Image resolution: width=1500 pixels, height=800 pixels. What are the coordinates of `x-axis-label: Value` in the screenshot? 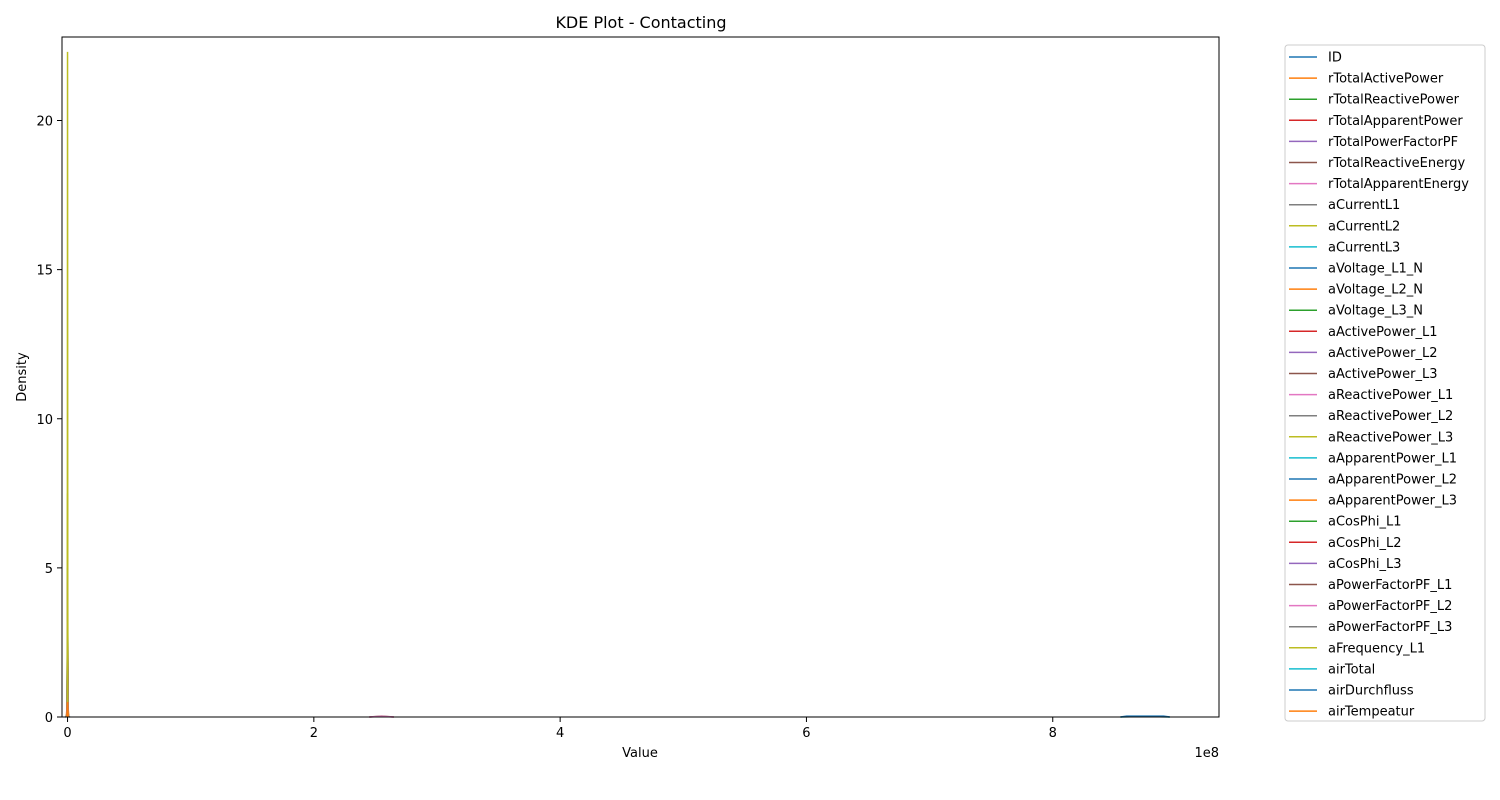 It's located at (640, 753).